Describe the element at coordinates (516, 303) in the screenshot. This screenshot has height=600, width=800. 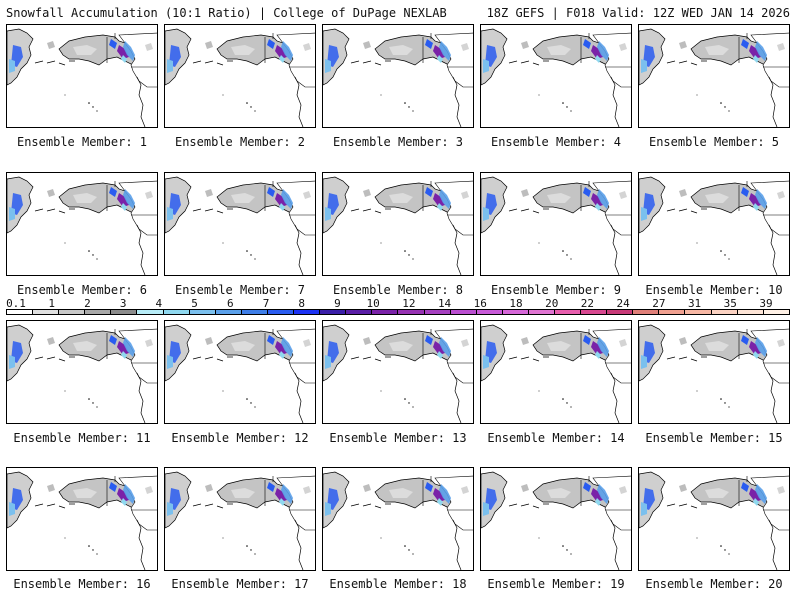
I see `legend-tick-label: 18` at that location.